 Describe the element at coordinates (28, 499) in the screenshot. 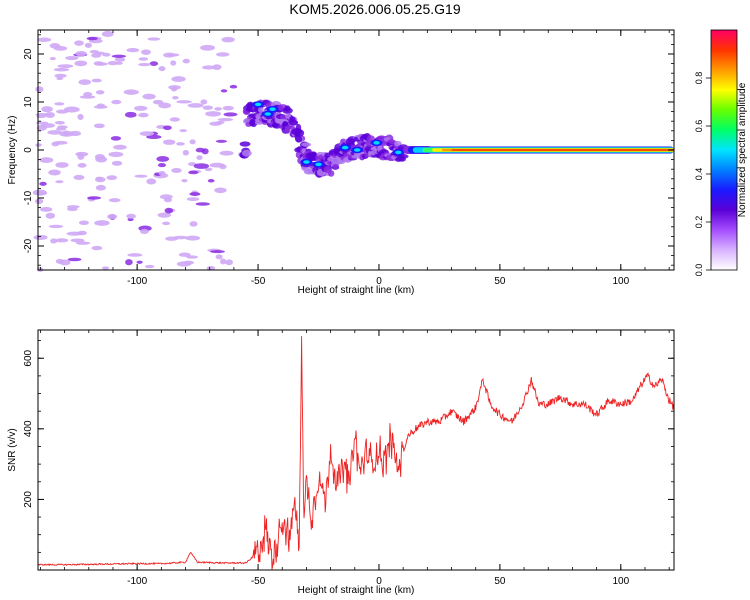

I see `snr-y-tick-label: 200` at that location.